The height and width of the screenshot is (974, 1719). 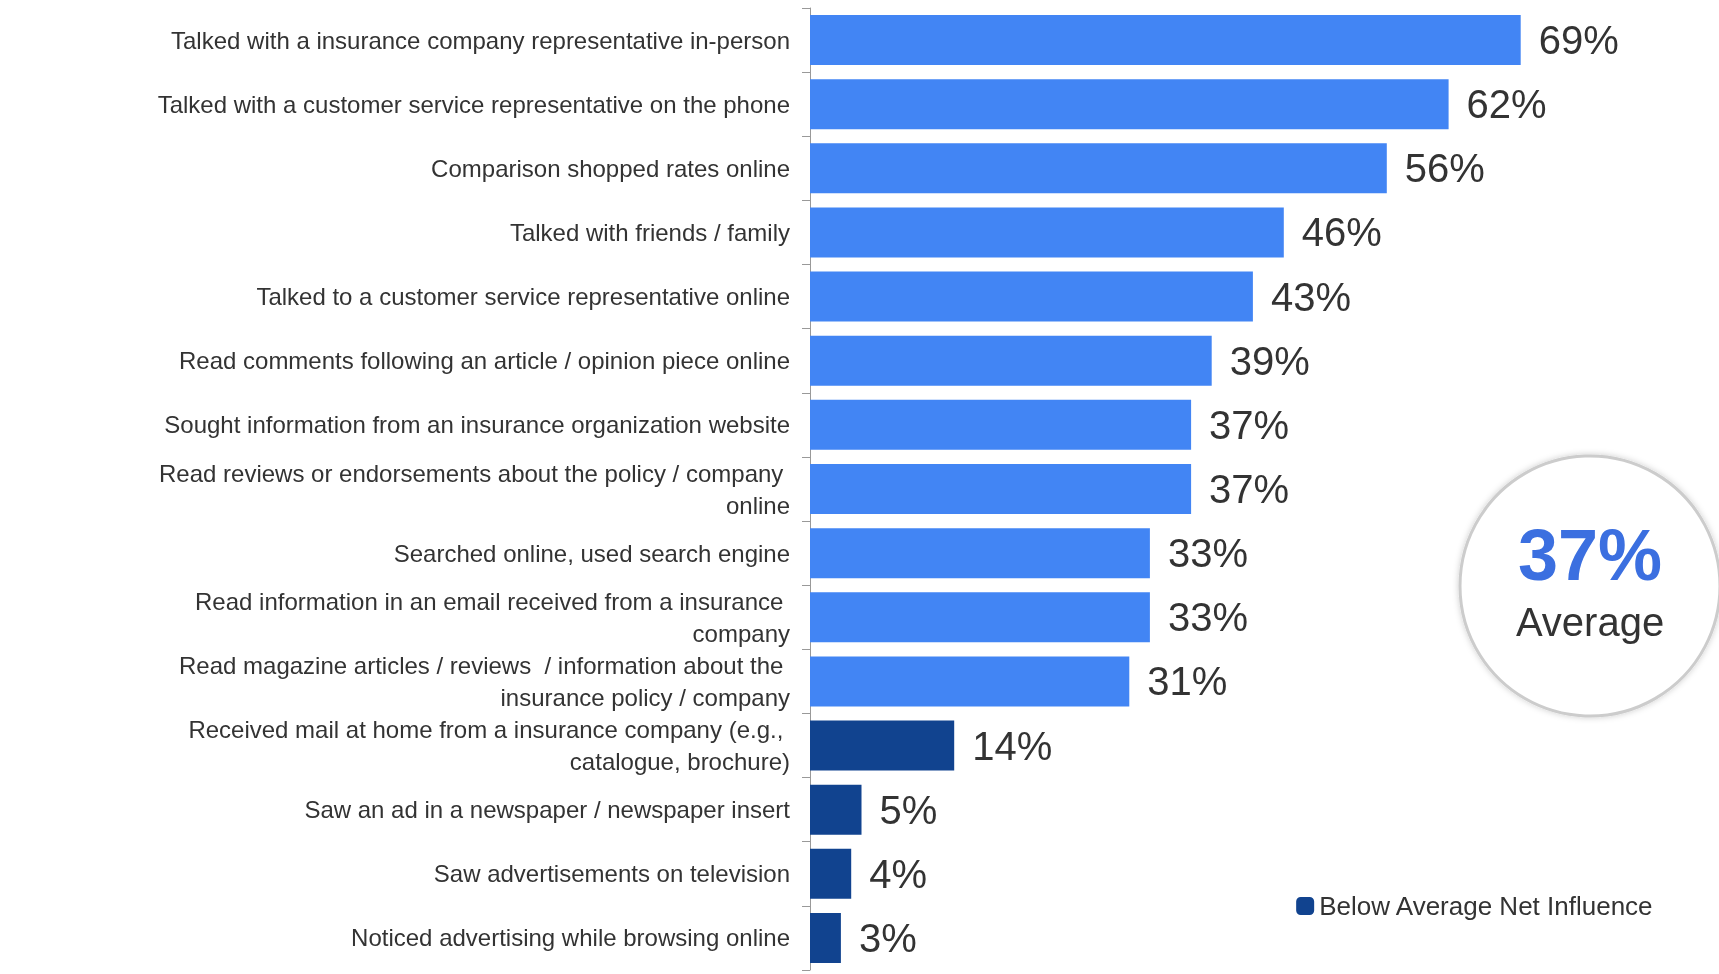 What do you see at coordinates (489, 746) in the screenshot?
I see `y-tick-label: Received mail at home from a insurance company (e.g., catalogue, brochure)` at bounding box center [489, 746].